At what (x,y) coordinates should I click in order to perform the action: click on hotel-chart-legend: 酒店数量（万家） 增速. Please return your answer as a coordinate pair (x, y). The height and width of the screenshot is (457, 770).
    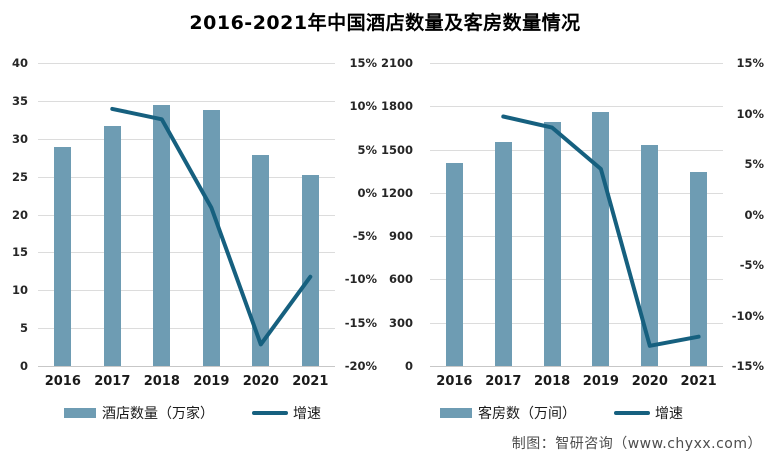
    Looking at the image, I should click on (192, 413).